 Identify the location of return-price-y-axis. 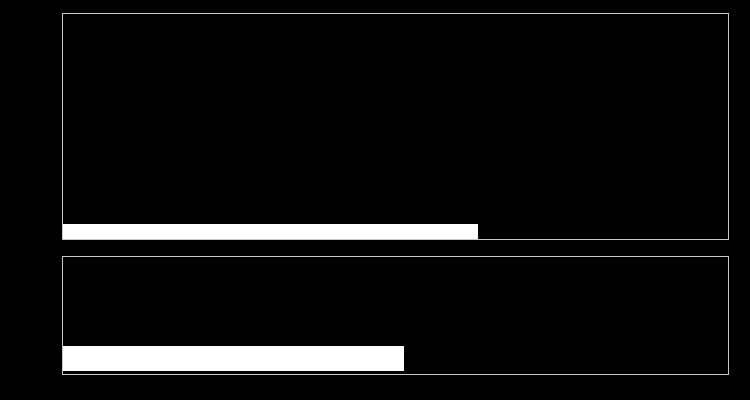
(28, 315).